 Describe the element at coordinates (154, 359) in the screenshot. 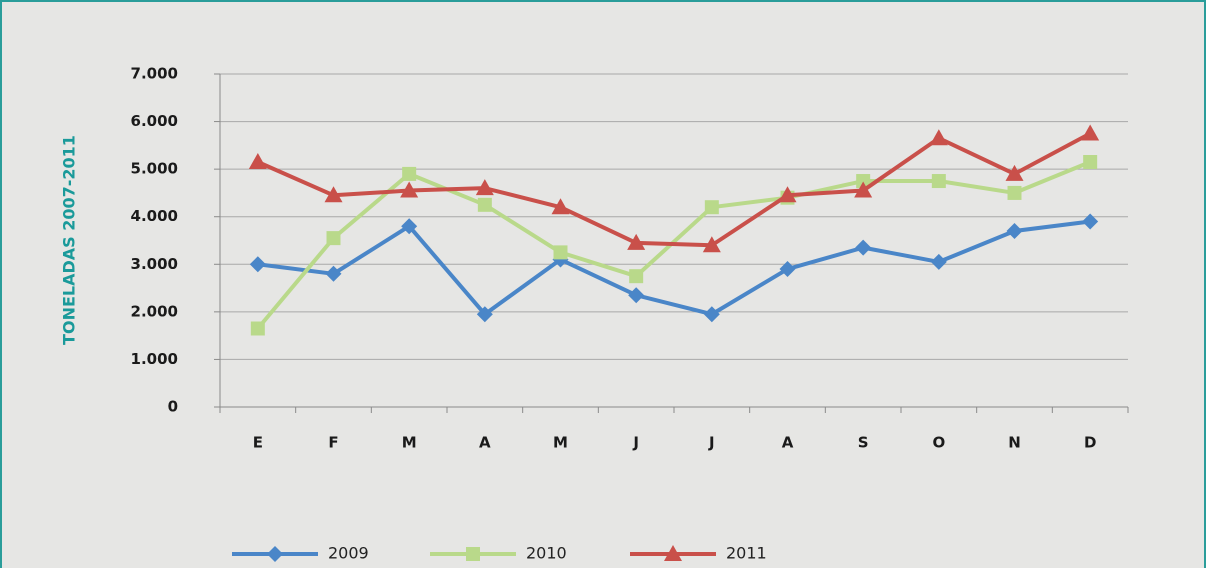

I see `y-tick-label: 1.000` at that location.